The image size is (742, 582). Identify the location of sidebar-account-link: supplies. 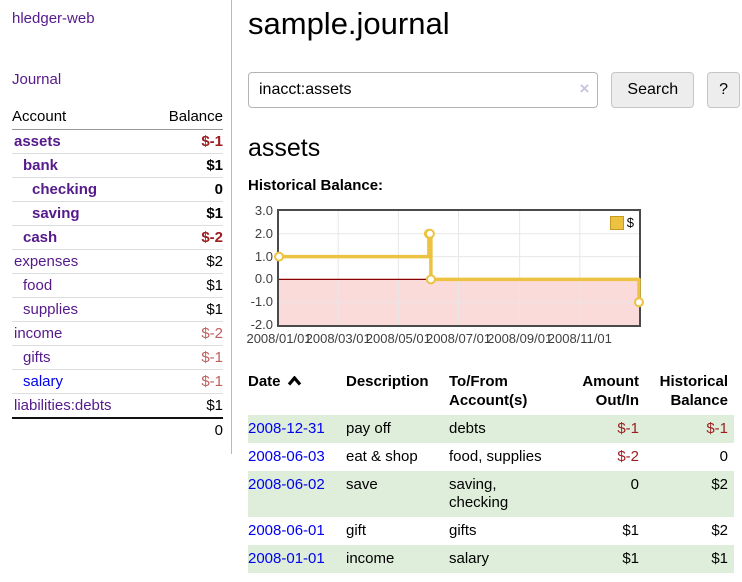
(51, 309).